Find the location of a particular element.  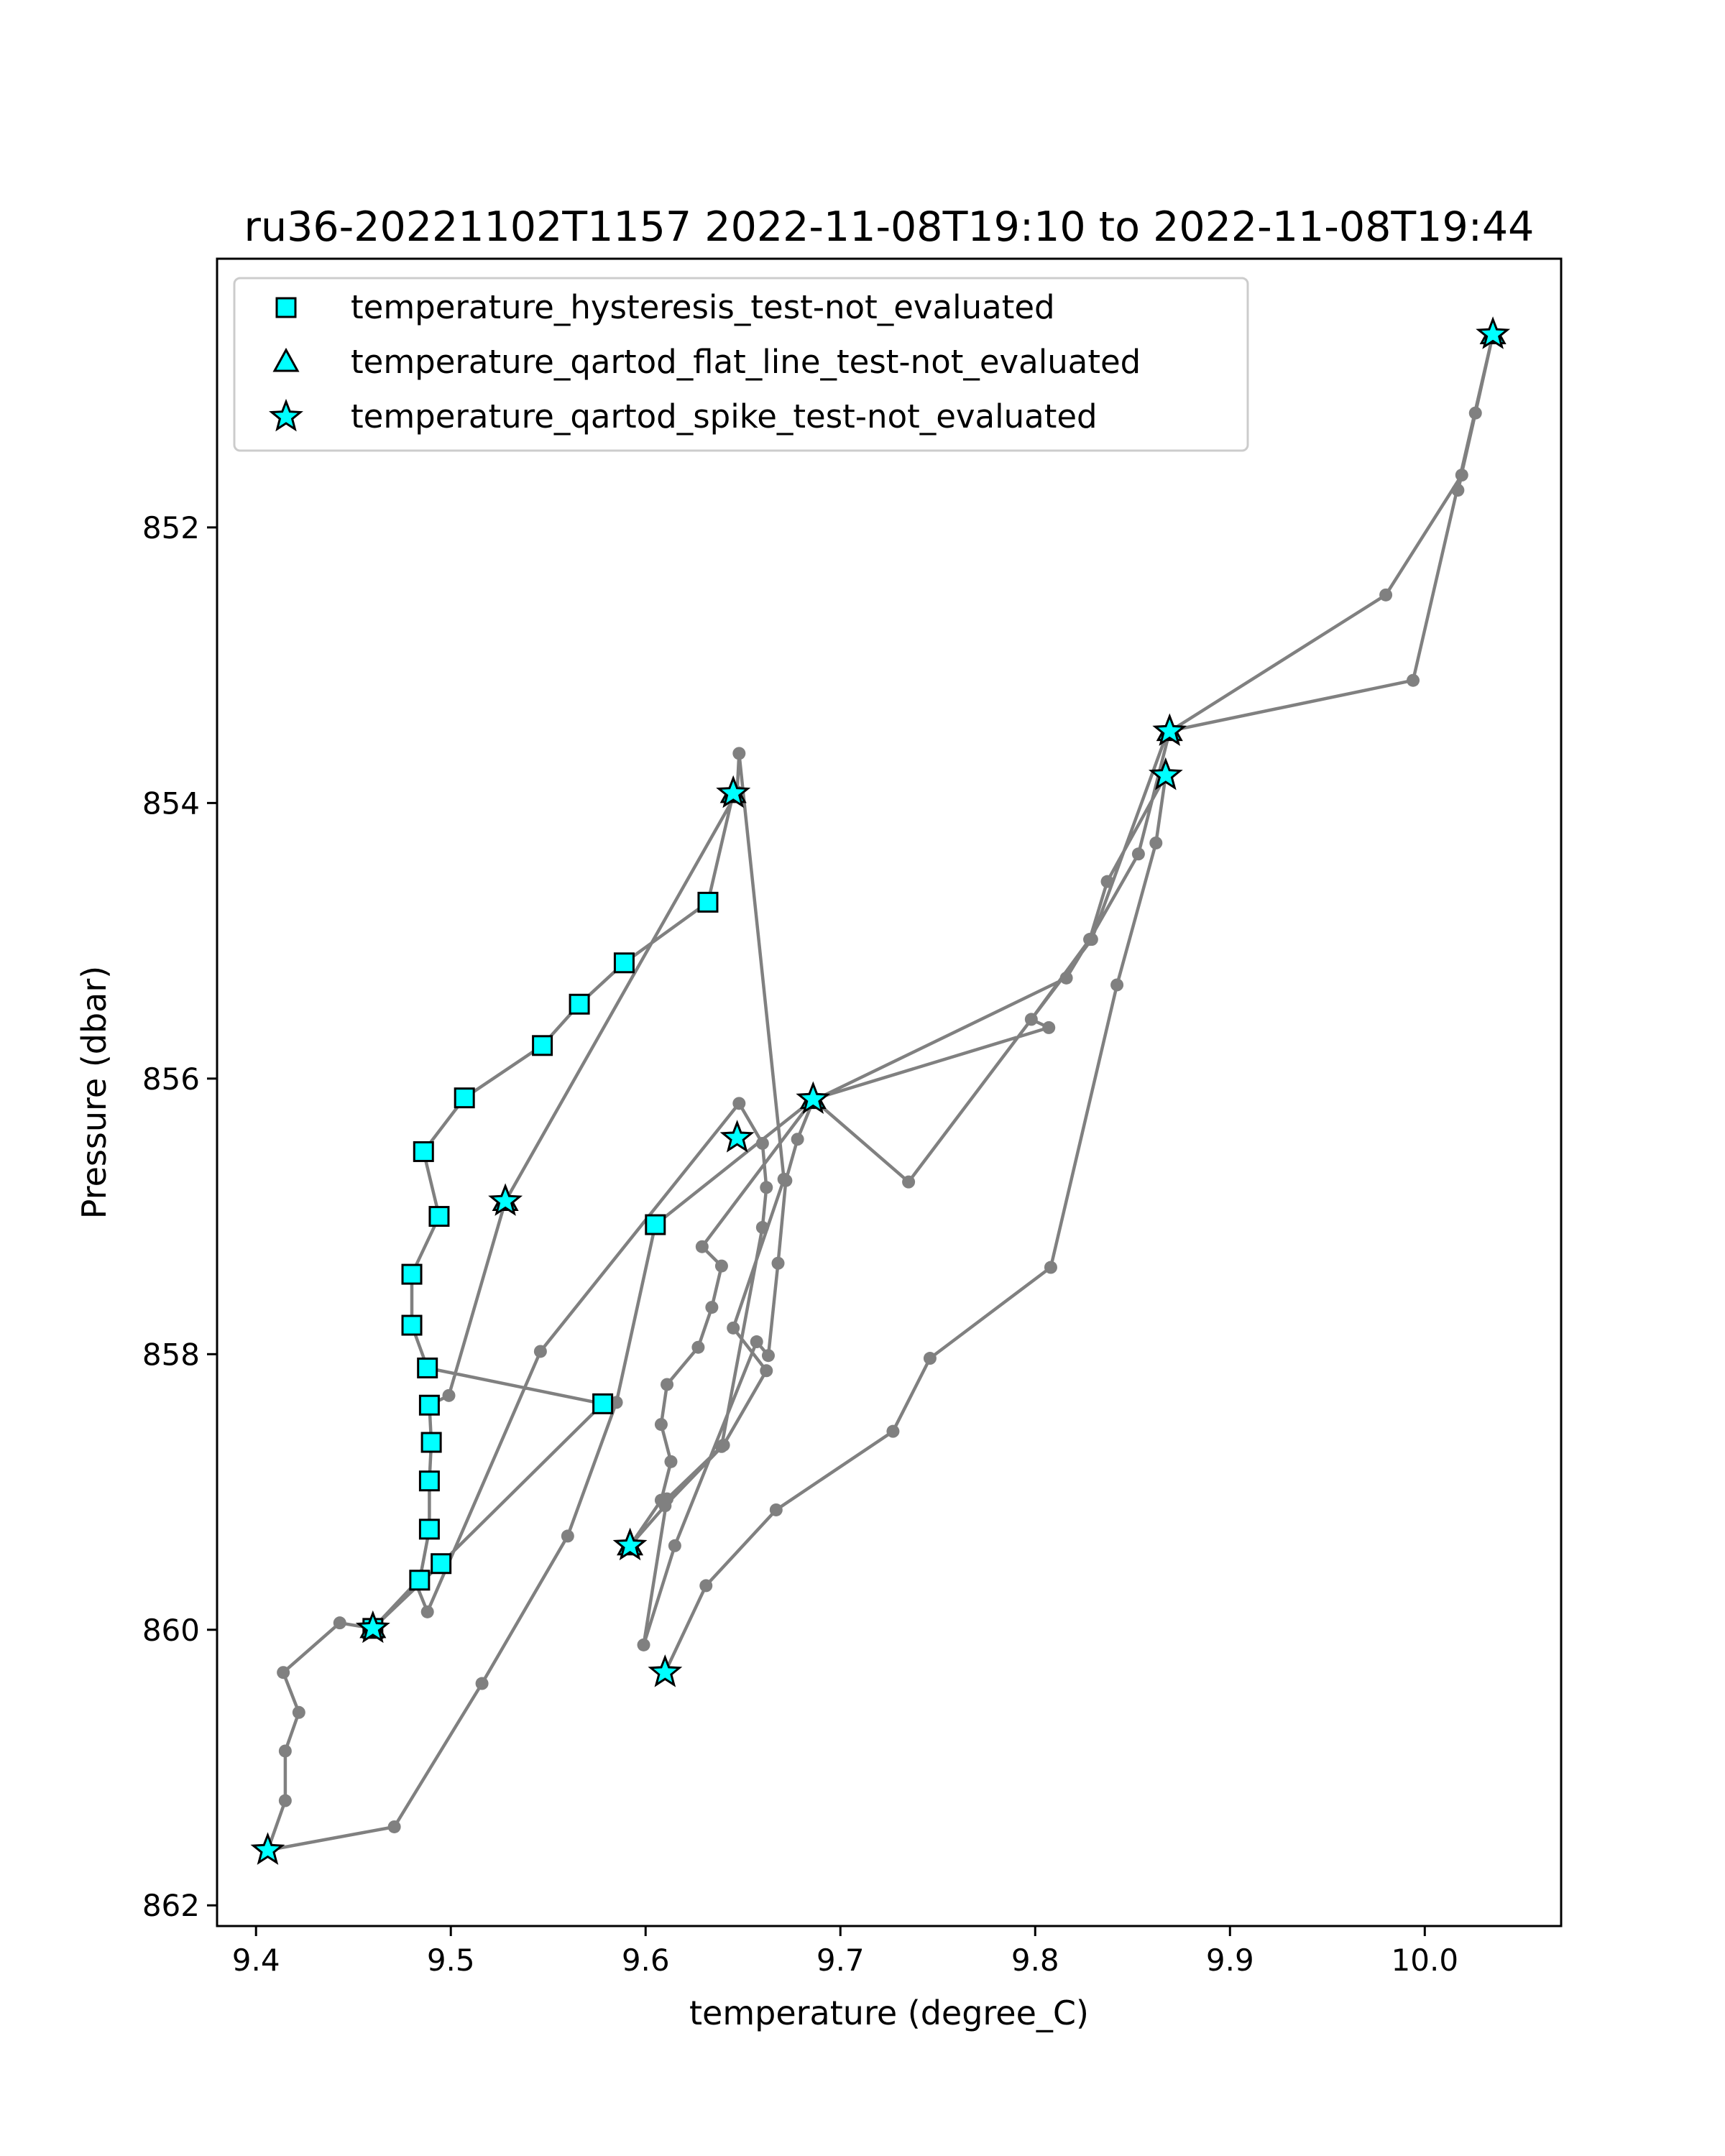

x-tick-label: 9.6 is located at coordinates (646, 1960).